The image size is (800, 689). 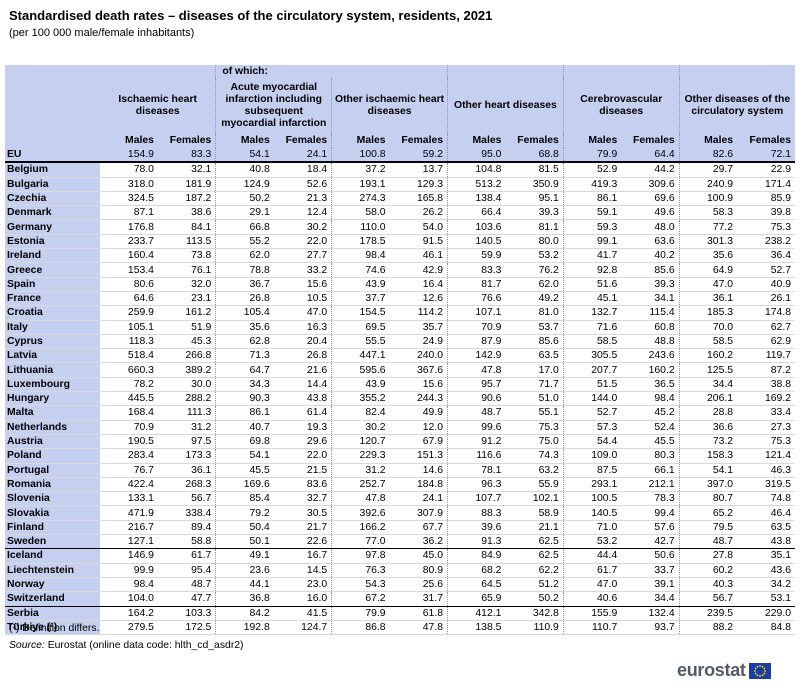 I want to click on value-cell: 99.1, so click(x=592, y=242).